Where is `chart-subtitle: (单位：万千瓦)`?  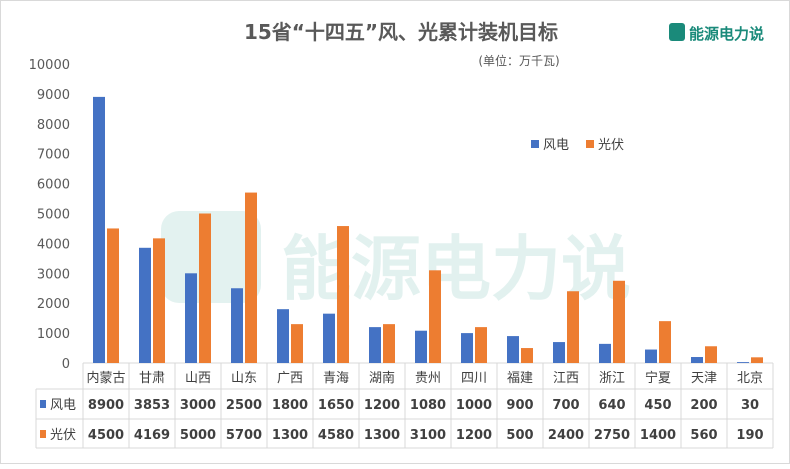 chart-subtitle: (单位：万千瓦) is located at coordinates (518, 60).